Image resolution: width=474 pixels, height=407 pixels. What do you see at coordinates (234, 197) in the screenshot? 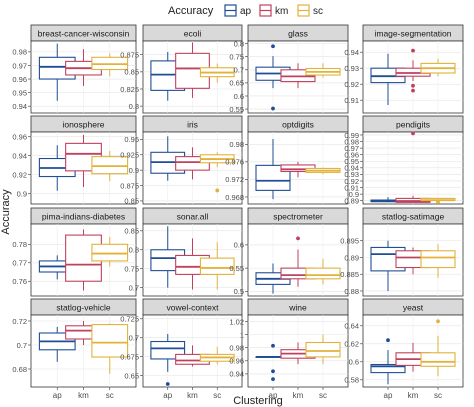
I see `y-tick-label: 0.968` at bounding box center [234, 197].